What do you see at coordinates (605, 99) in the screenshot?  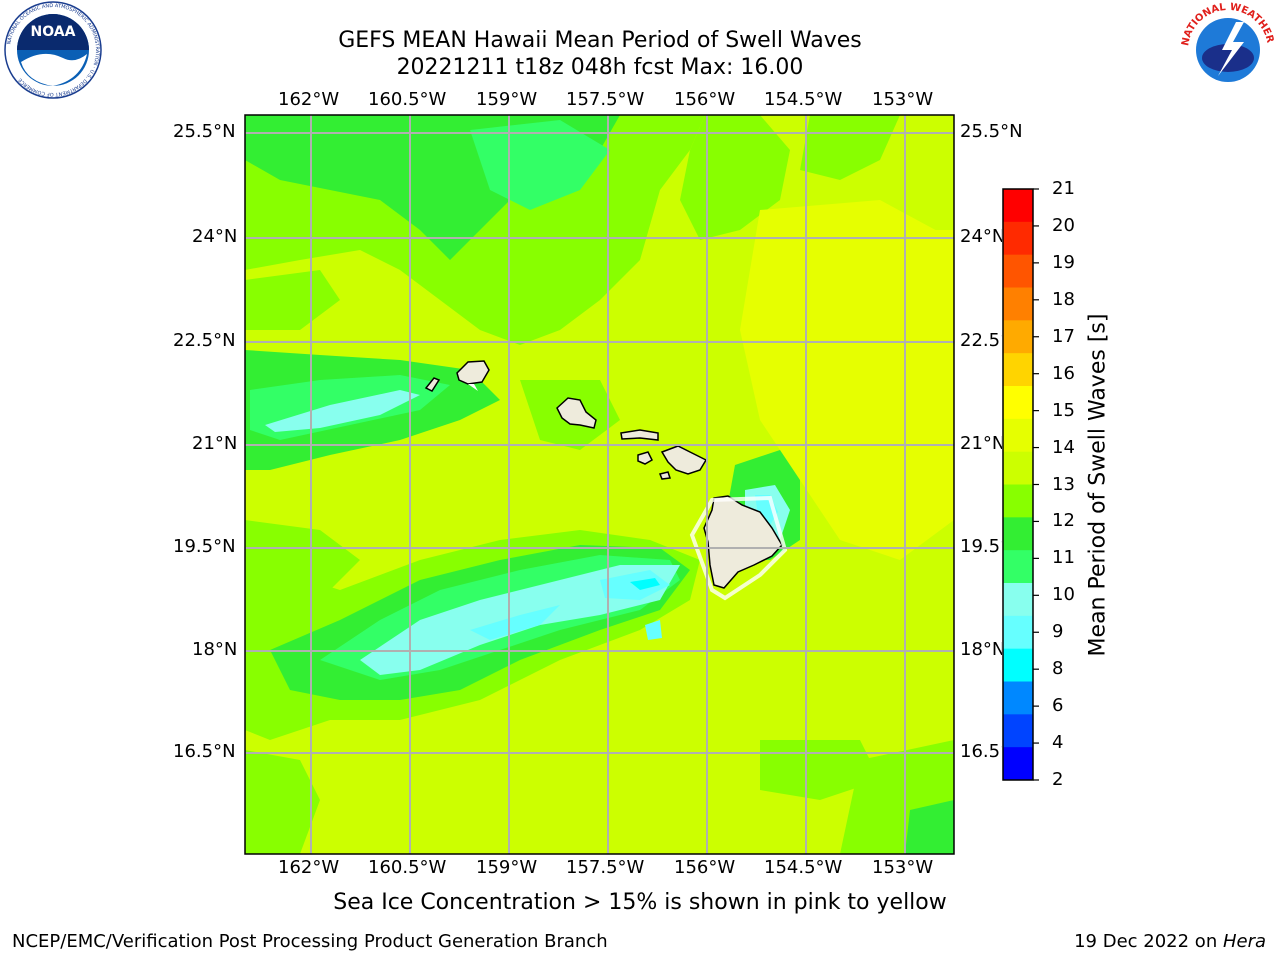 I see `lon-label-top: 157.5°W` at bounding box center [605, 99].